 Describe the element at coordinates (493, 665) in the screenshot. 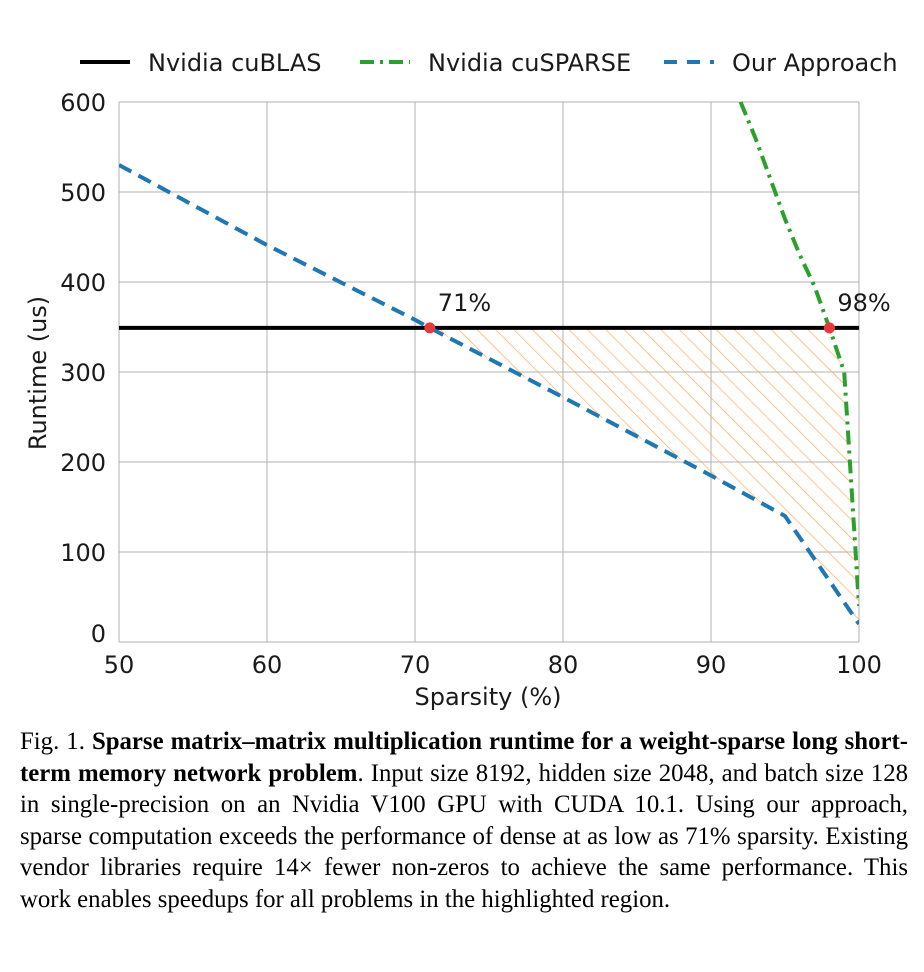

I see `x-tick-labels: 50 60 70 80 90 100` at that location.